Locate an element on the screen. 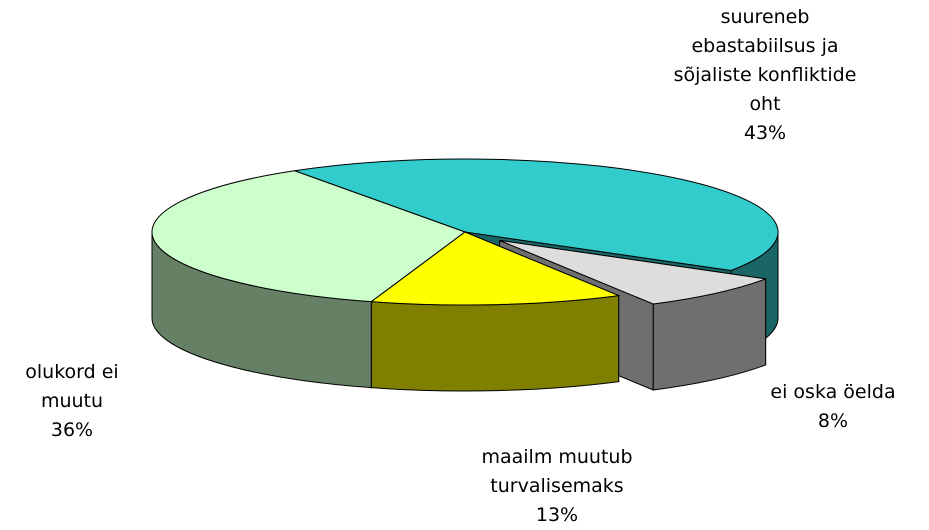 This screenshot has height=530, width=929. slice-value-label: 43% is located at coordinates (765, 133).